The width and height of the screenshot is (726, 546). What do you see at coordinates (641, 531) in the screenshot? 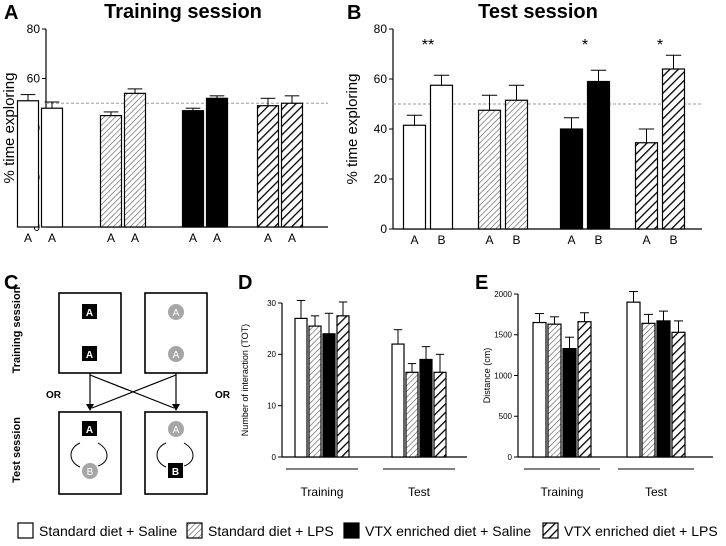
I see `legend-label: VTX enriched diet + LPS` at bounding box center [641, 531].